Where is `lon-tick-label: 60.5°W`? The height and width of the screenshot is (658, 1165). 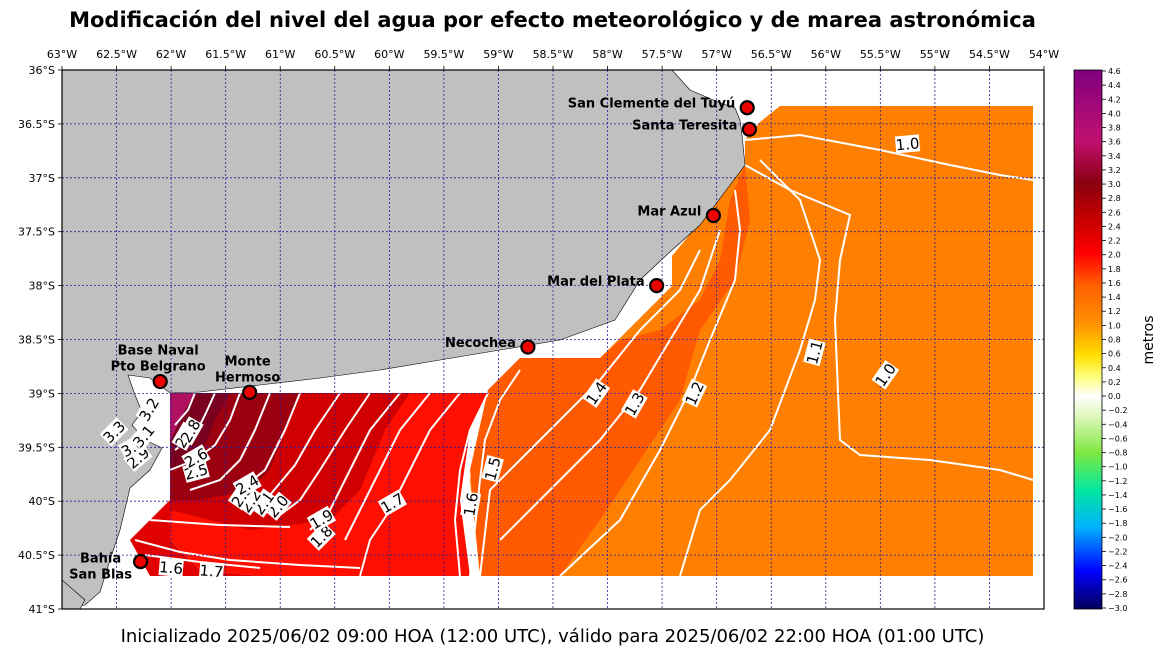
lon-tick-label: 60.5°W is located at coordinates (334, 54).